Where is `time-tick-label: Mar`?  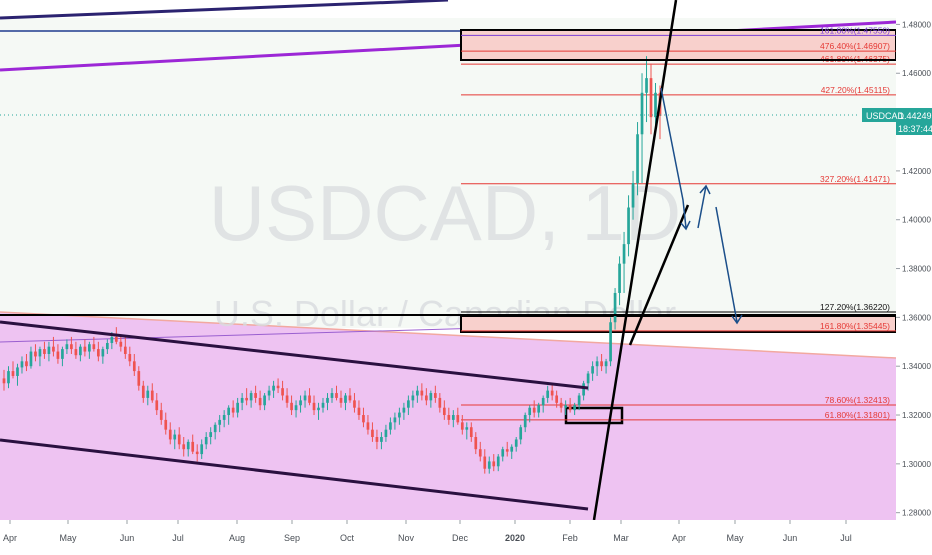
time-tick-label: Mar is located at coordinates (621, 538).